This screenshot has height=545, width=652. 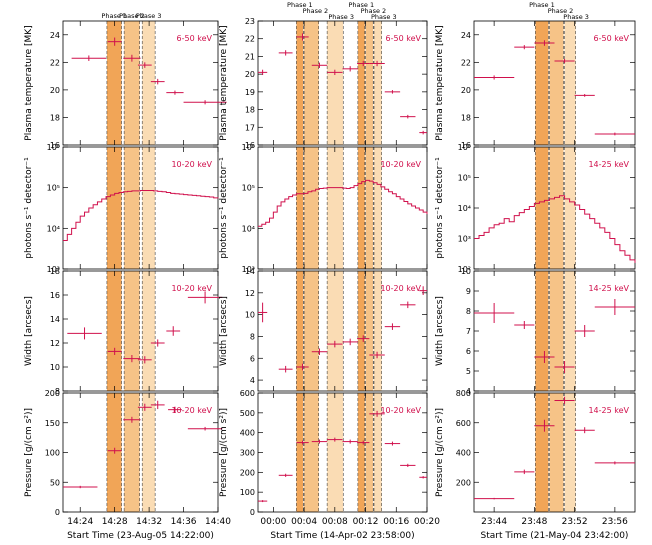 What do you see at coordinates (335, 522) in the screenshot?
I see `xtick-label: 00:08` at bounding box center [335, 522].